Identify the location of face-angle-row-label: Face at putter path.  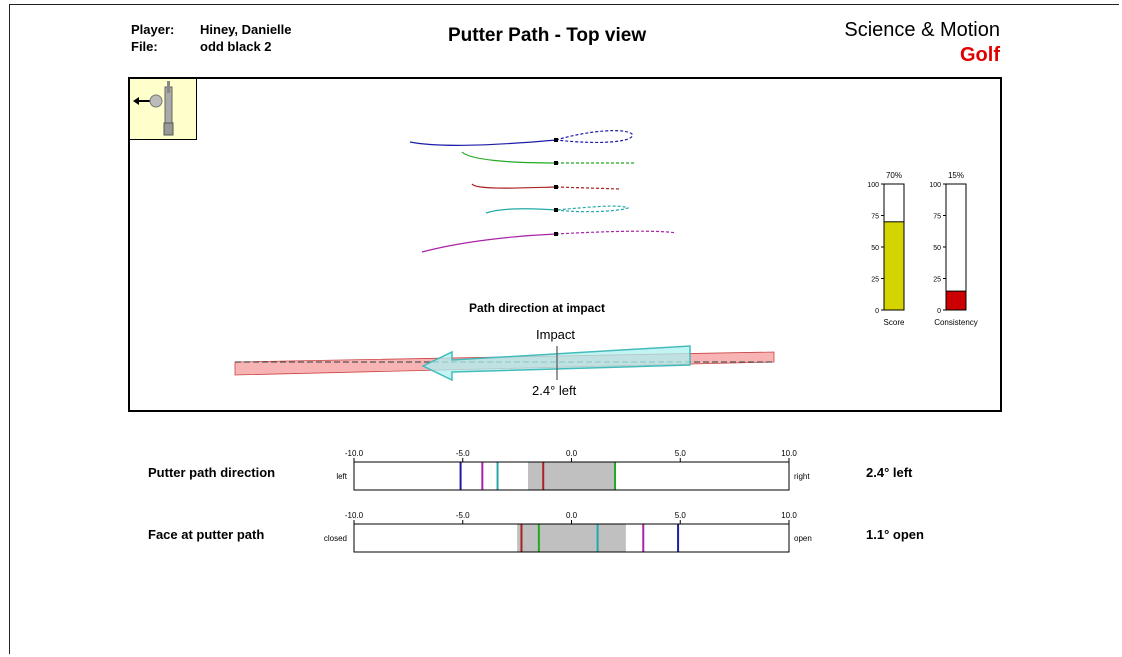
(206, 534).